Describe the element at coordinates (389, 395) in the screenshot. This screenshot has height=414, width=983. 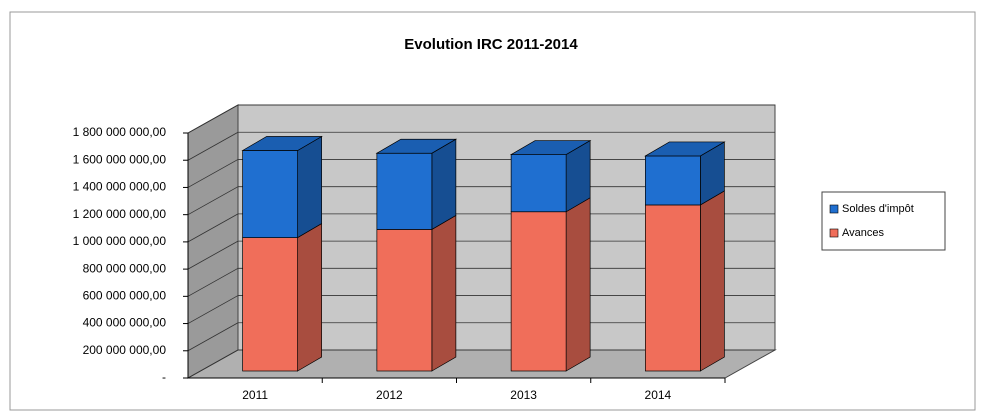
I see `x-tick-label: 2012` at that location.